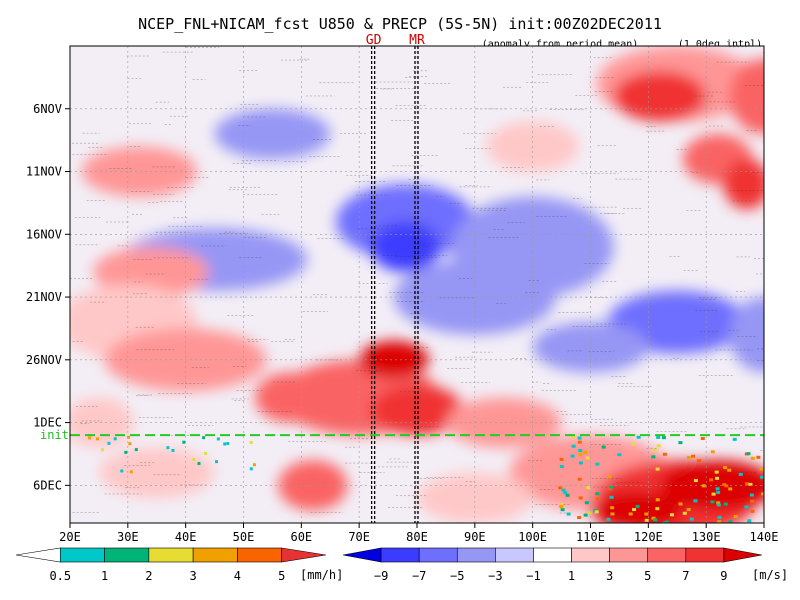  What do you see at coordinates (533, 576) in the screenshot?
I see `wind-level-label: −1` at bounding box center [533, 576].